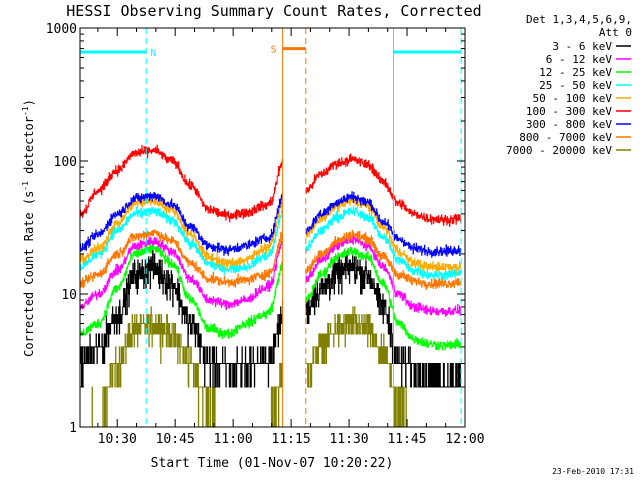 The image size is (640, 480). What do you see at coordinates (65, 162) in the screenshot?
I see `y-tick-label: 100` at bounding box center [65, 162].